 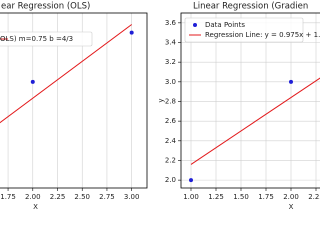 What do you see at coordinates (171, 121) in the screenshot?
I see `y-tick-label: 2.6` at bounding box center [171, 121].